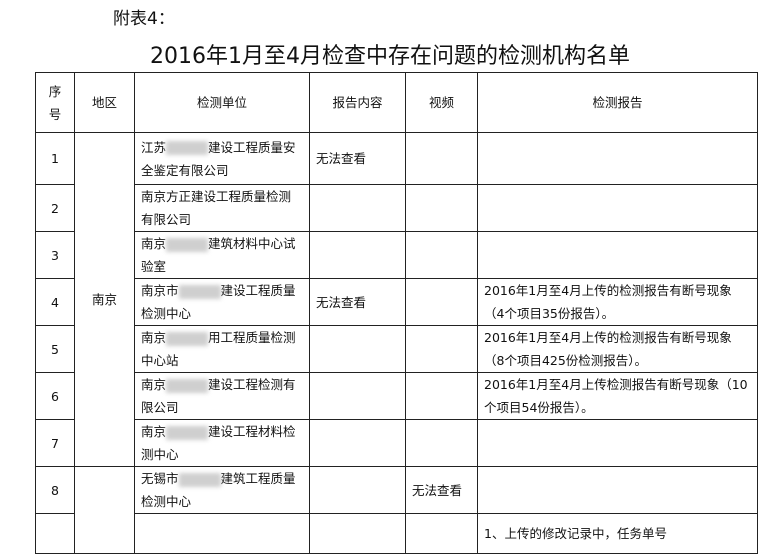  I want to click on header-content: 报告内容, so click(357, 102).